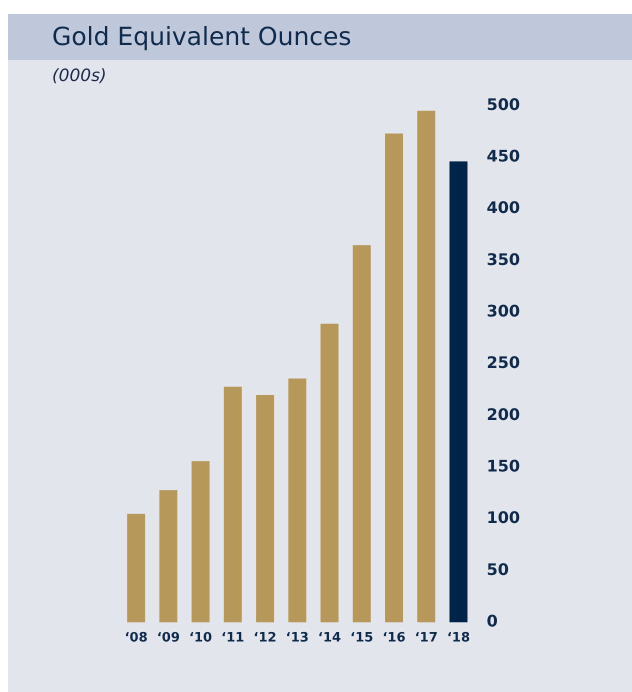 The width and height of the screenshot is (632, 692). I want to click on y-tick-label: 400, so click(503, 208).